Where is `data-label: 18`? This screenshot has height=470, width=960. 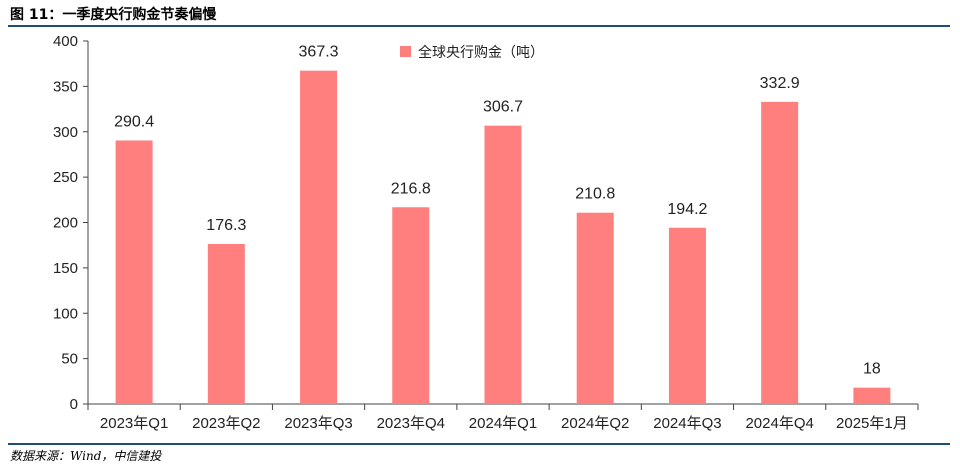 data-label: 18 is located at coordinates (872, 369).